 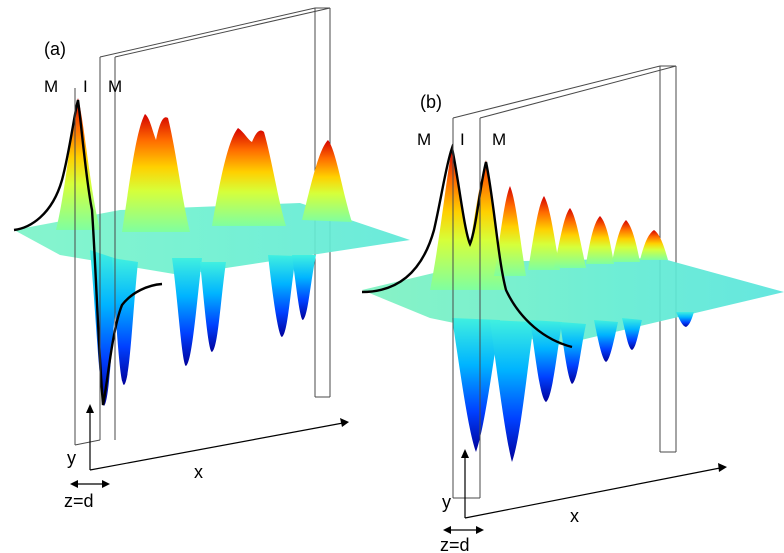 What do you see at coordinates (549, 219) in the screenshot?
I see `panel-b-positive-lobes` at bounding box center [549, 219].